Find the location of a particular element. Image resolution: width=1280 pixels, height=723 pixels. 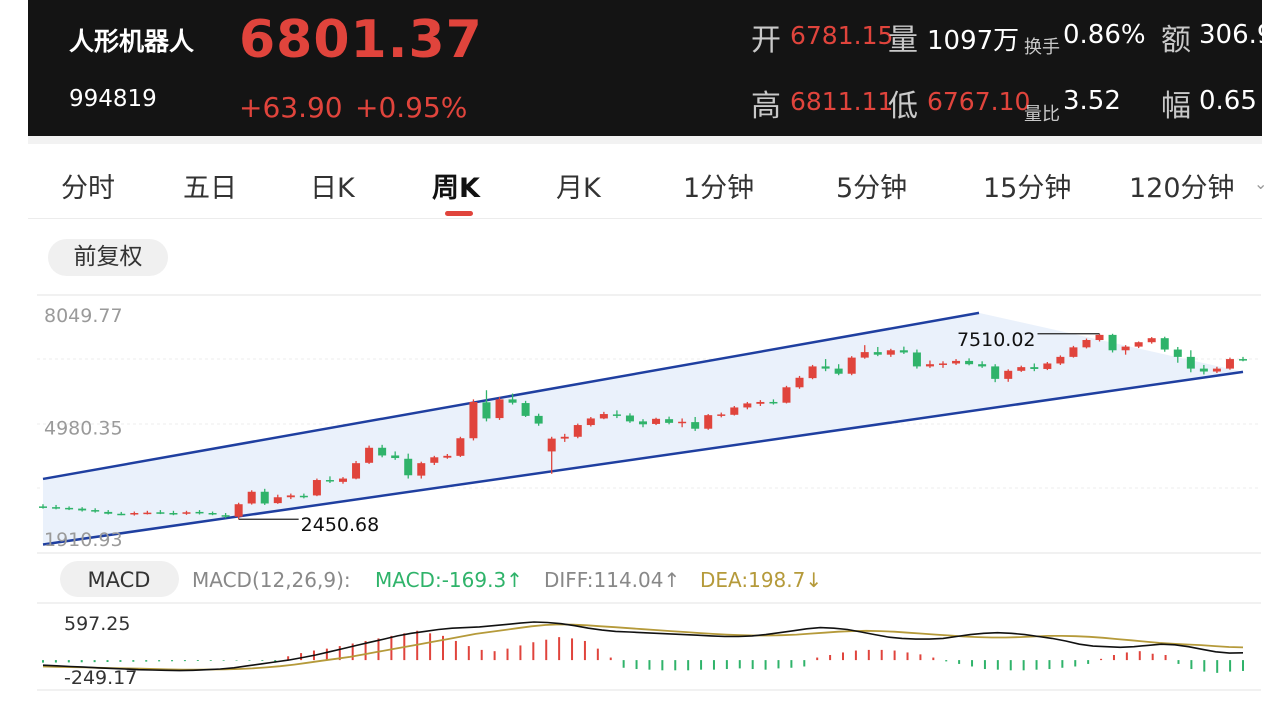

tab-5min: 5分钟 is located at coordinates (872, 188).